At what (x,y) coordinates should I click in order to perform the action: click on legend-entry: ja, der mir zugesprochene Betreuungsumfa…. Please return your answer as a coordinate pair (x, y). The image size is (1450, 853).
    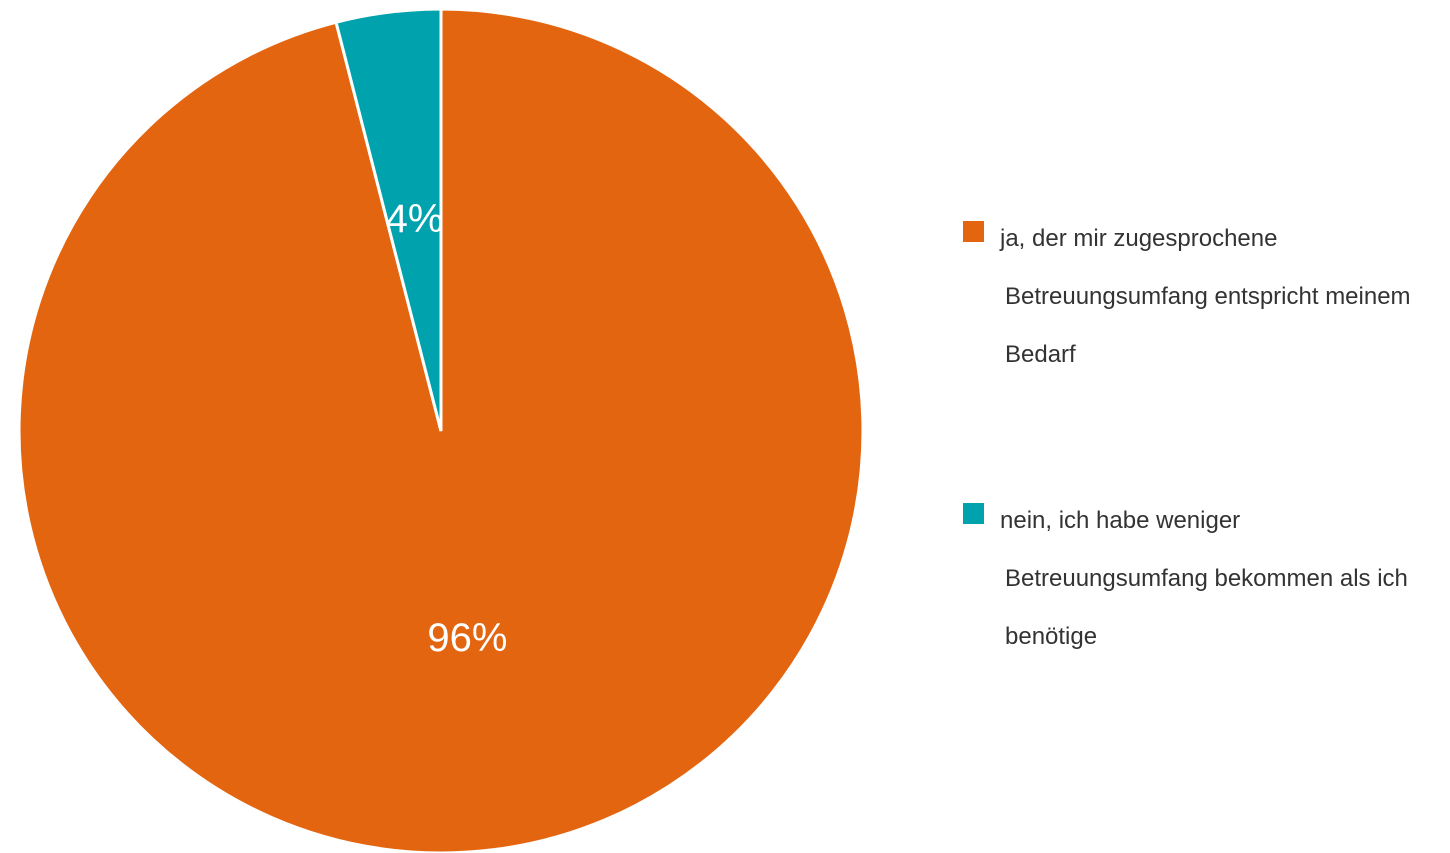
    Looking at the image, I should click on (1203, 297).